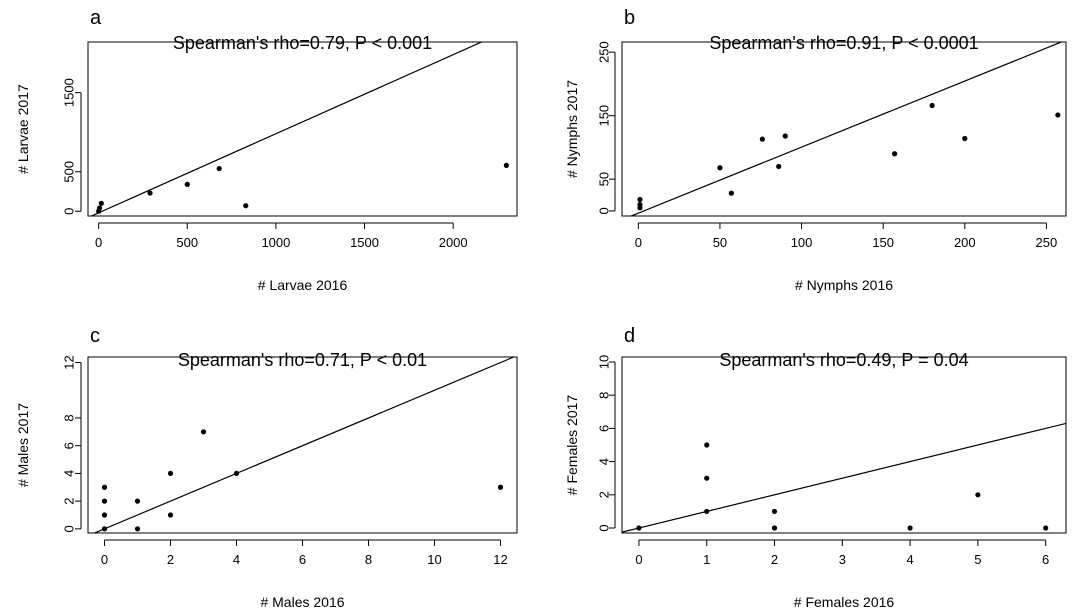 The width and height of the screenshot is (1072, 613). I want to click on x-tick-label: 250, so click(1047, 242).